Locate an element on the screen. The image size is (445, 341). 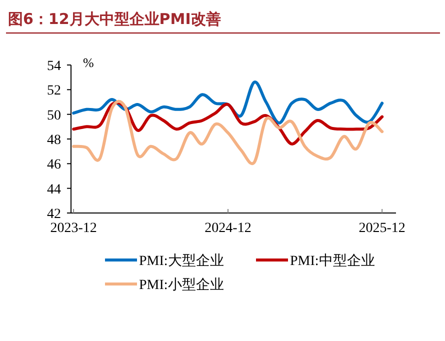
legend-label: PMI:小型企业 is located at coordinates (181, 285).